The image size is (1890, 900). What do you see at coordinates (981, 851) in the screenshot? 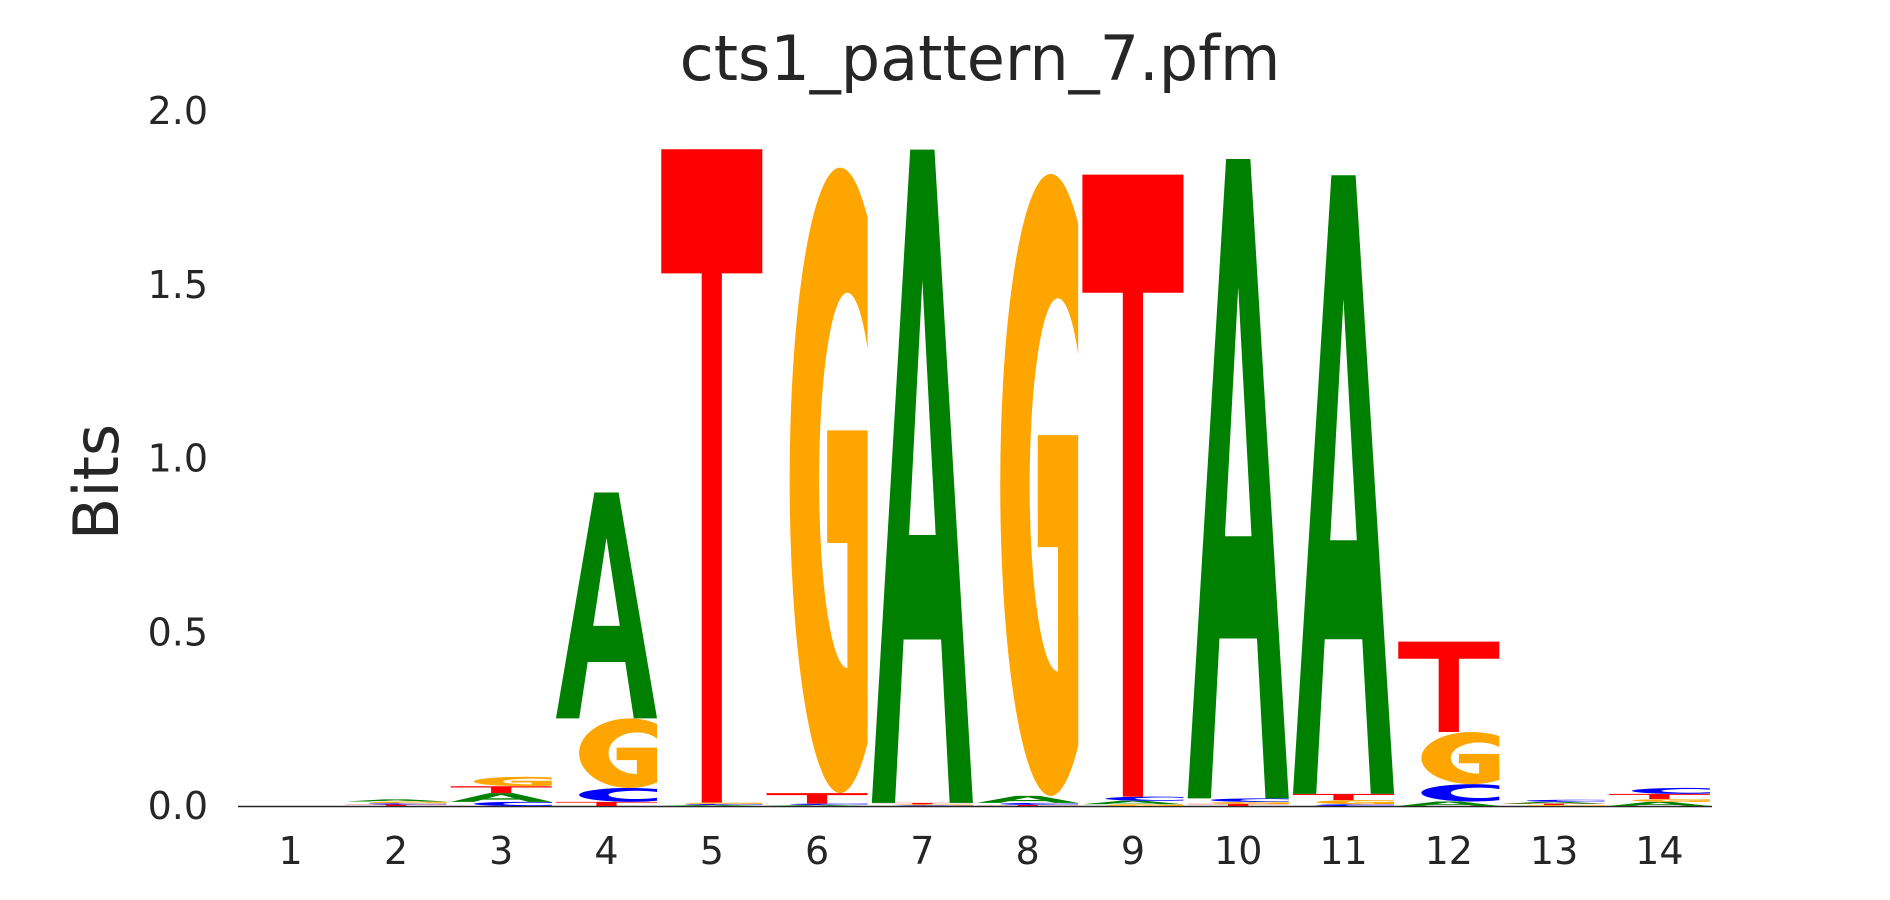
I see `x-axis-ticks: 1 2 3 4 5 6 7 8 9 10 11 12 13 14` at bounding box center [981, 851].